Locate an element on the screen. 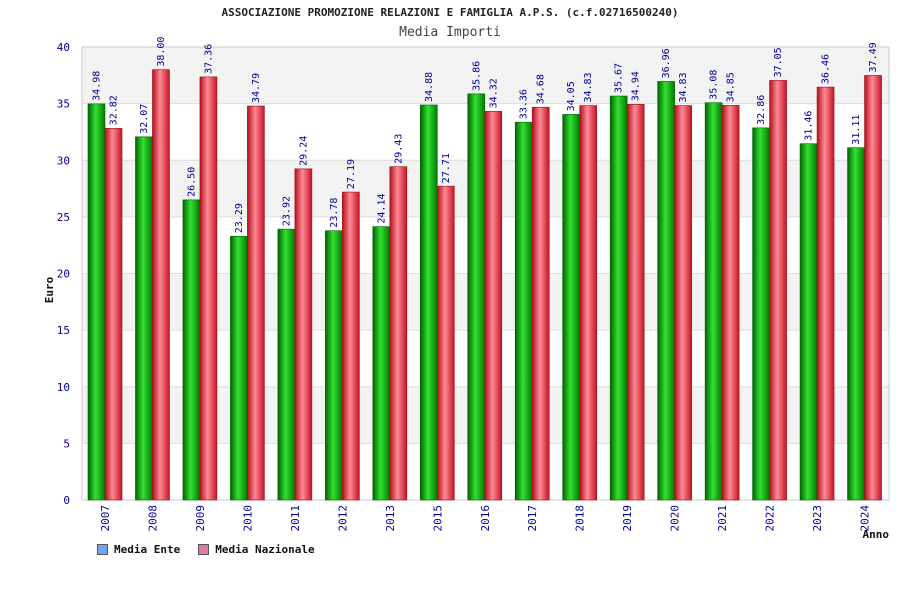 This screenshot has height=600, width=900. x-tick-label: 2024 is located at coordinates (865, 518).